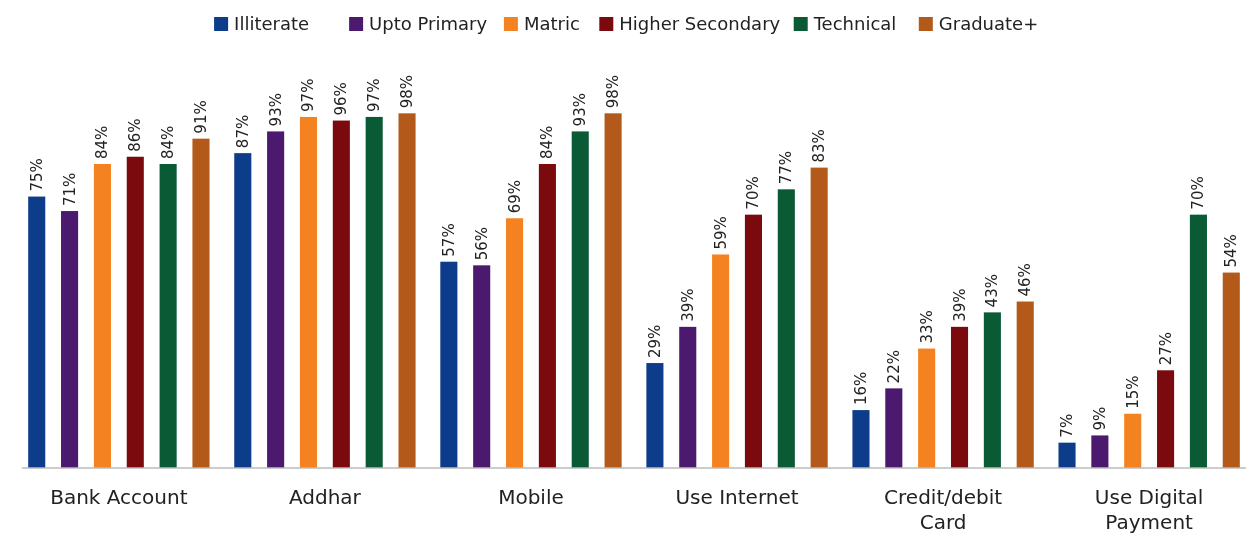 The width and height of the screenshot is (1258, 536). Describe the element at coordinates (1165, 348) in the screenshot. I see `data-label: 27%` at that location.